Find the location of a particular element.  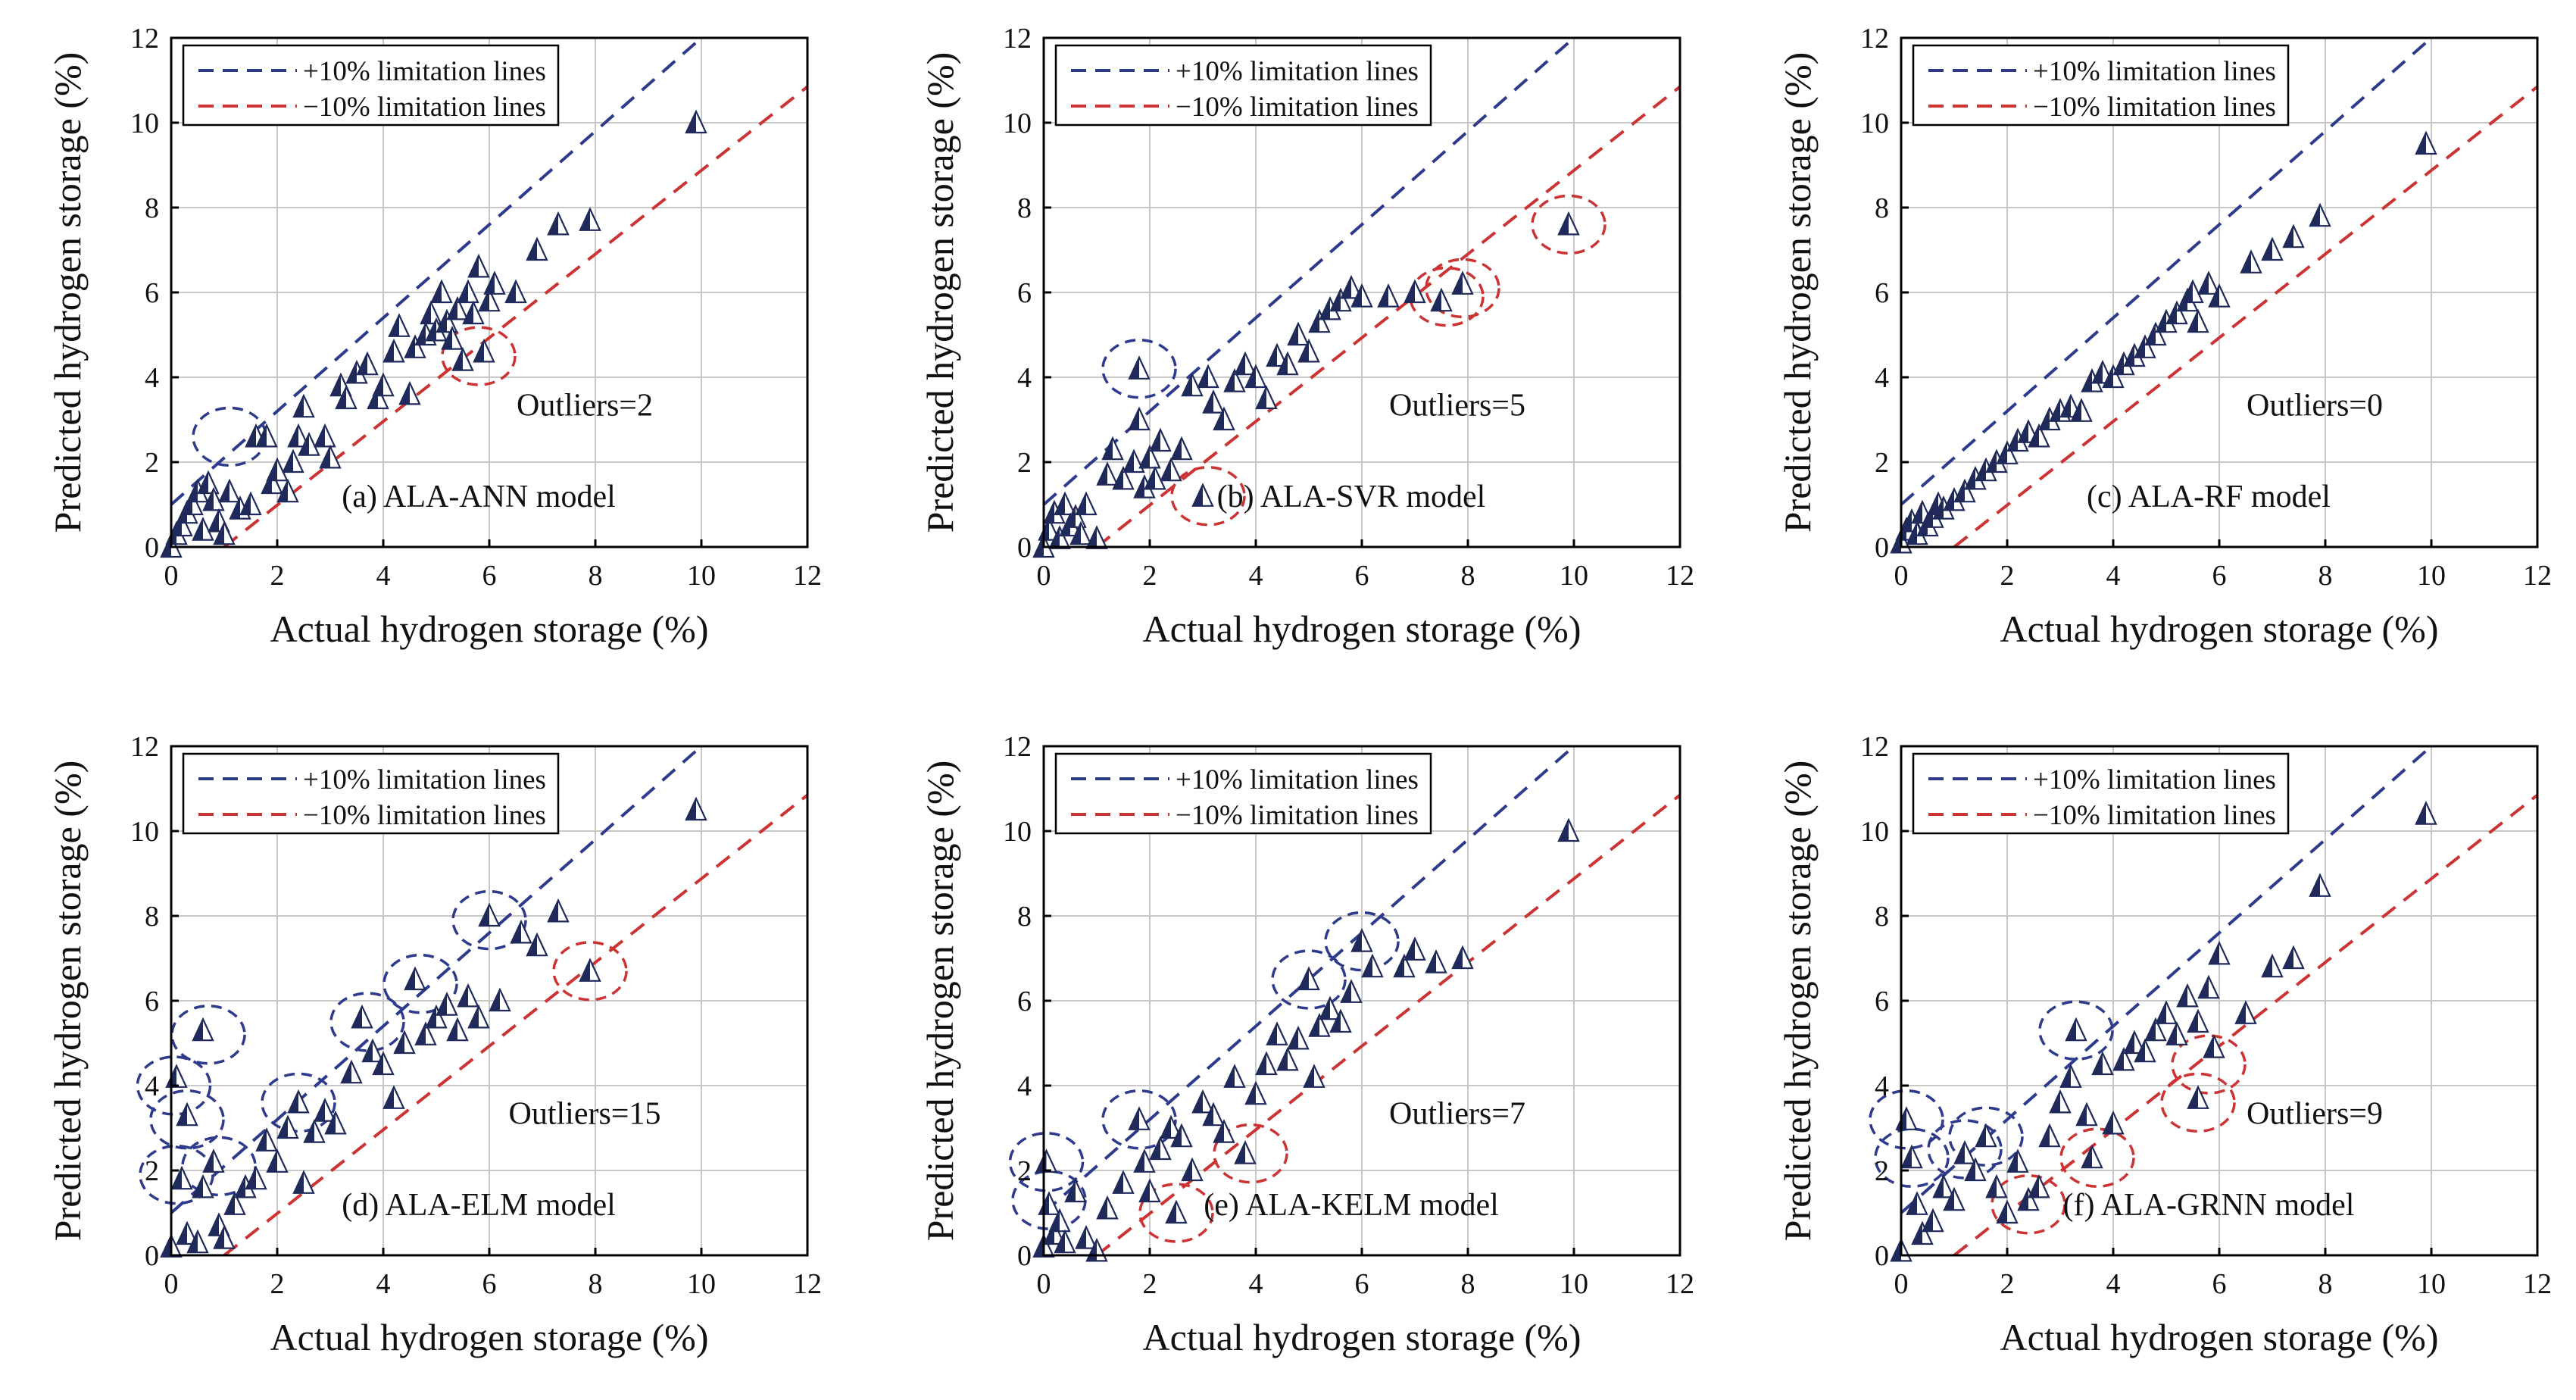

x-tick-label: 8 is located at coordinates (596, 576).